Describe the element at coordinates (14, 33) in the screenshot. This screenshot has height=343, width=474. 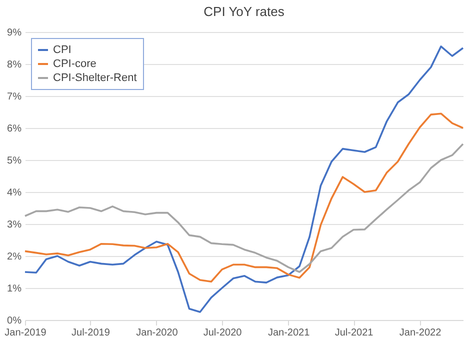
I see `y-tick-label: 9%` at that location.